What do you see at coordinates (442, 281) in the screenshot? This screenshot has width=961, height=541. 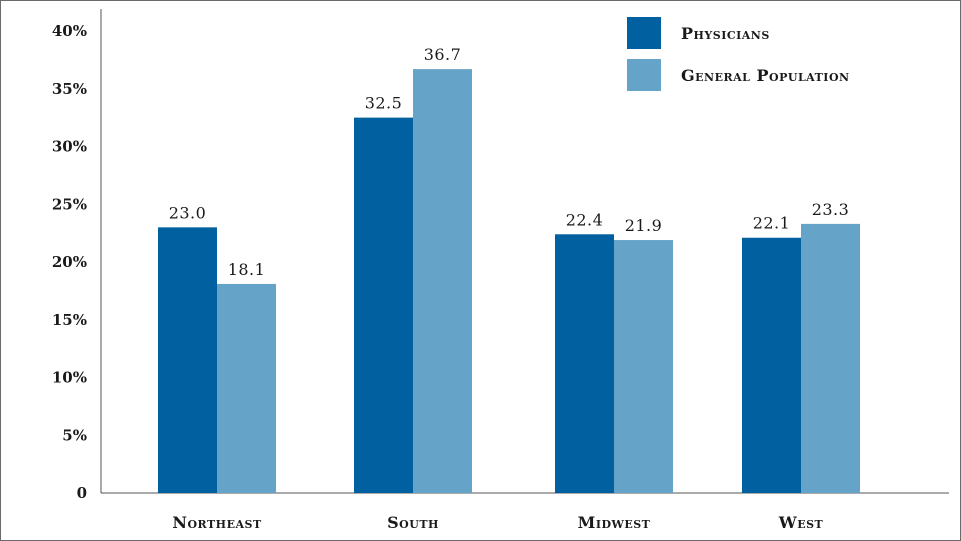 I see `bar-south-general-population` at bounding box center [442, 281].